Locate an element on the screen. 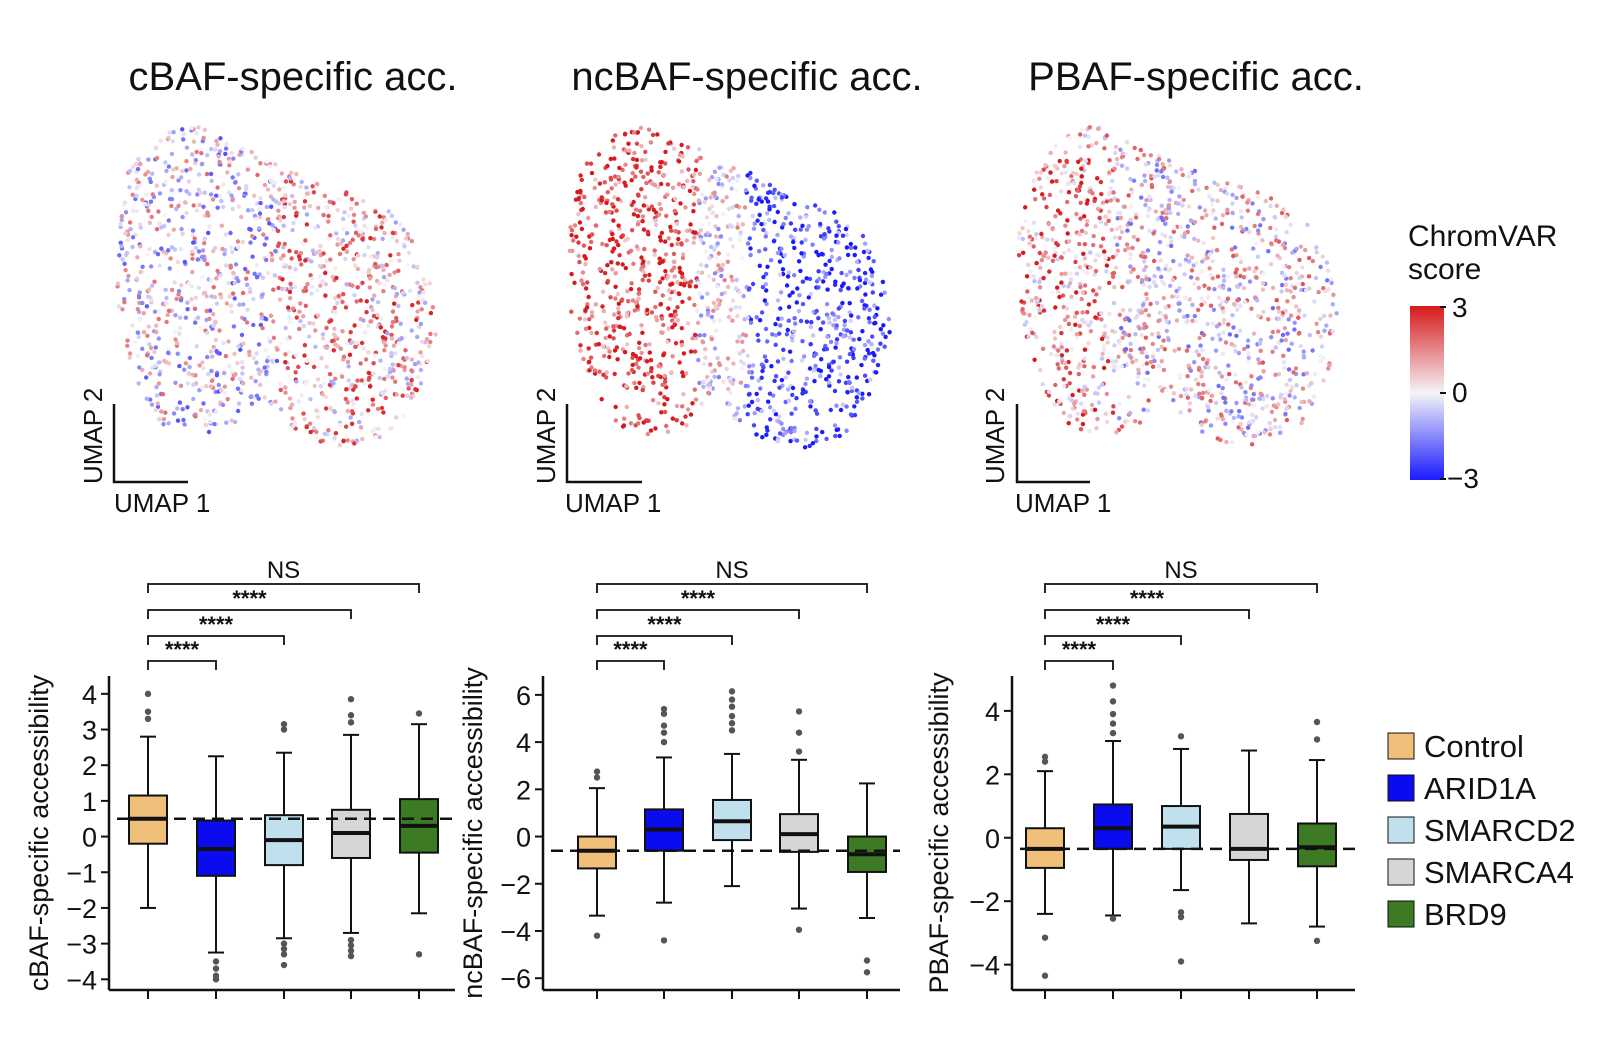 The image size is (1612, 1037). umap-ylabel: UMAP 2 is located at coordinates (546, 436).